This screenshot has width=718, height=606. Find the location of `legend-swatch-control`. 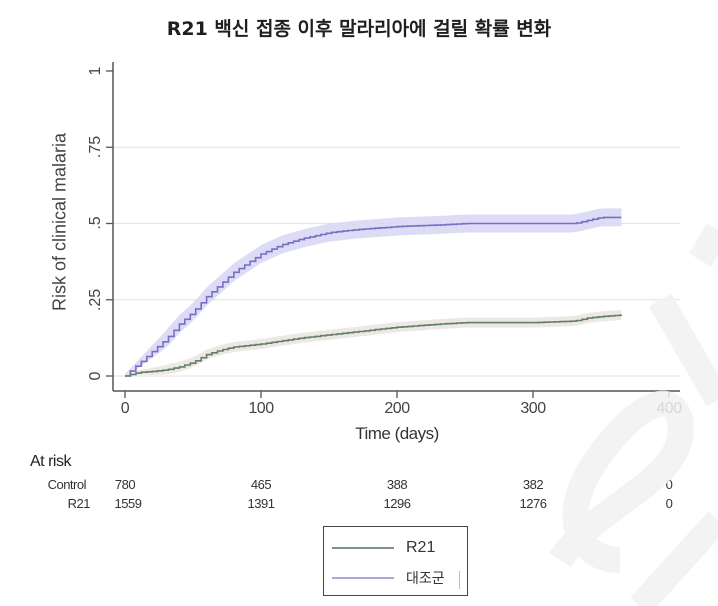

legend-swatch-control is located at coordinates (363, 578).